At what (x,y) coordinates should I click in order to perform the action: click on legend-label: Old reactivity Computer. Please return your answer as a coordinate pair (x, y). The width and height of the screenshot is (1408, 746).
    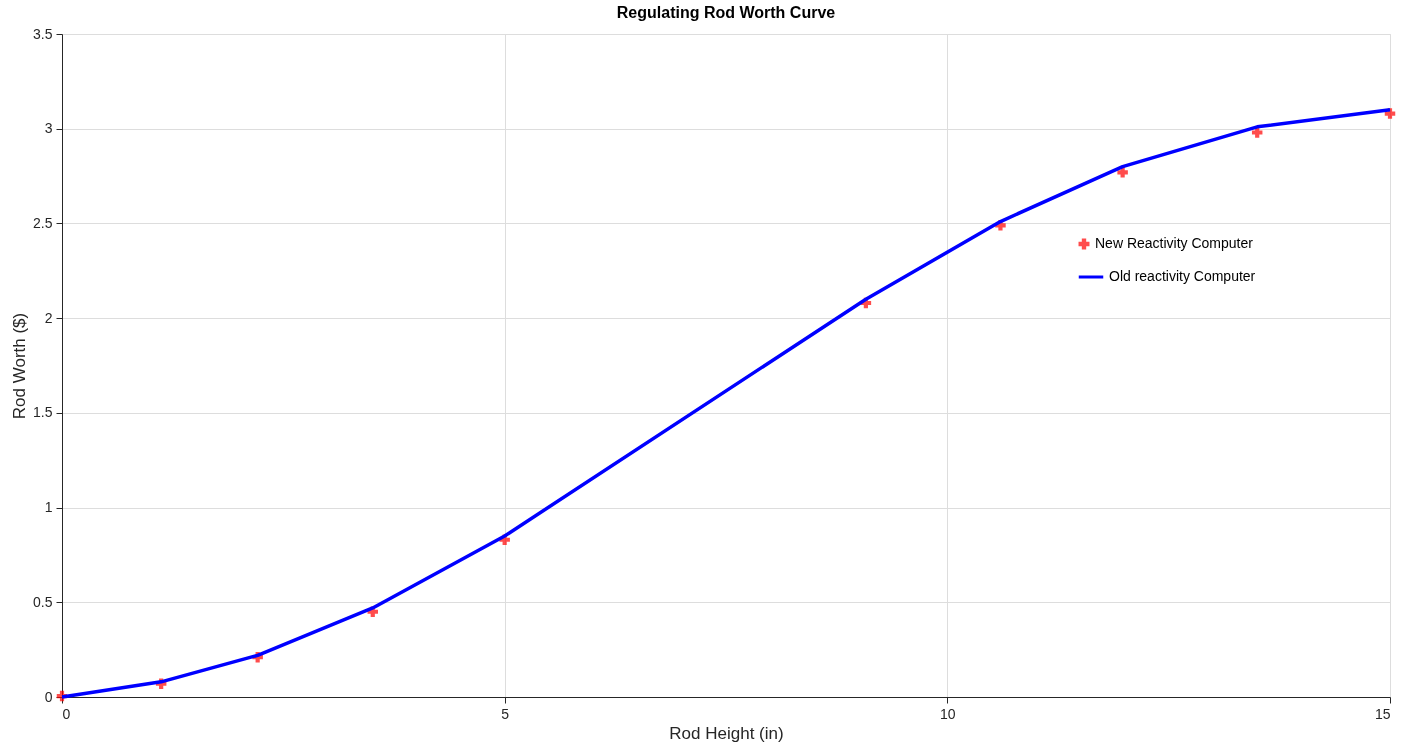
    Looking at the image, I should click on (1182, 276).